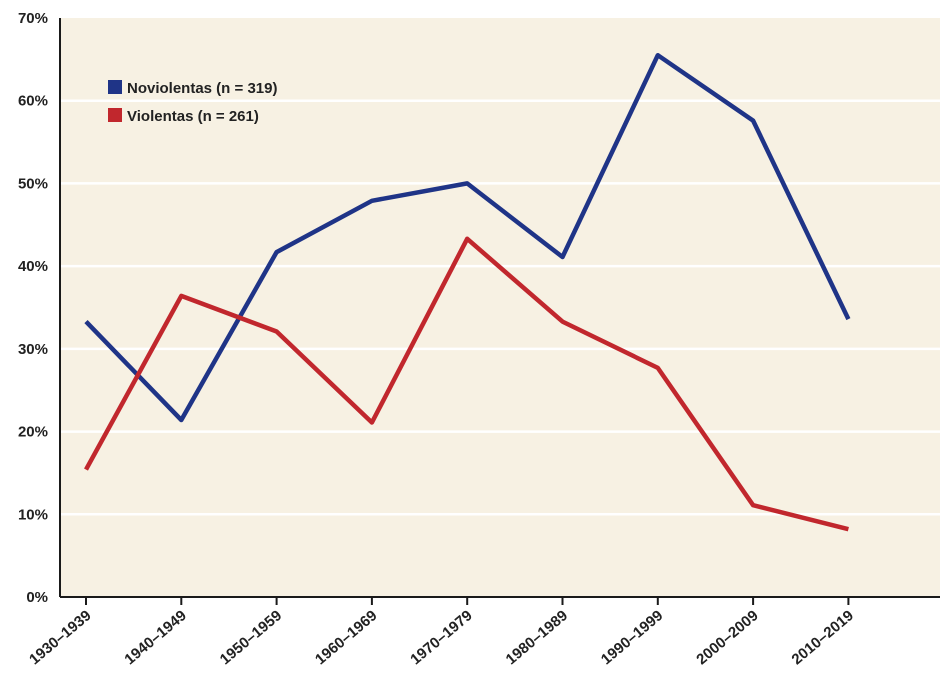 The height and width of the screenshot is (684, 942). I want to click on x-tick-label: 1930–1939, so click(60, 637).